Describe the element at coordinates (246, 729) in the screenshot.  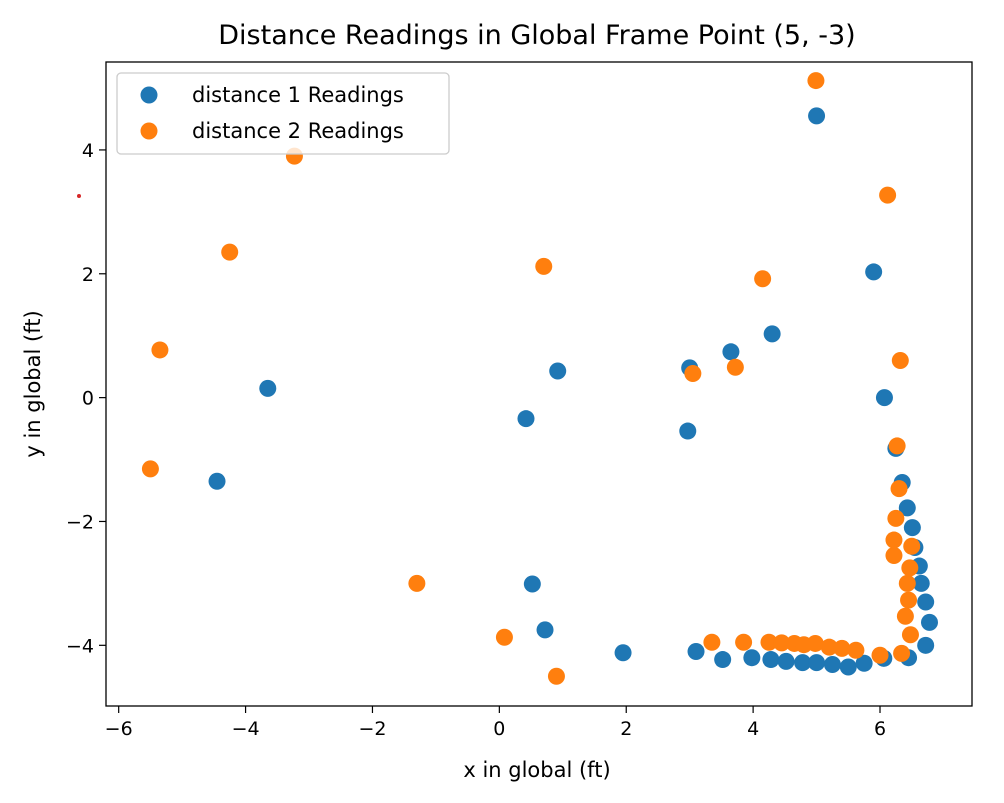
I see `x-tick-label: −4` at that location.